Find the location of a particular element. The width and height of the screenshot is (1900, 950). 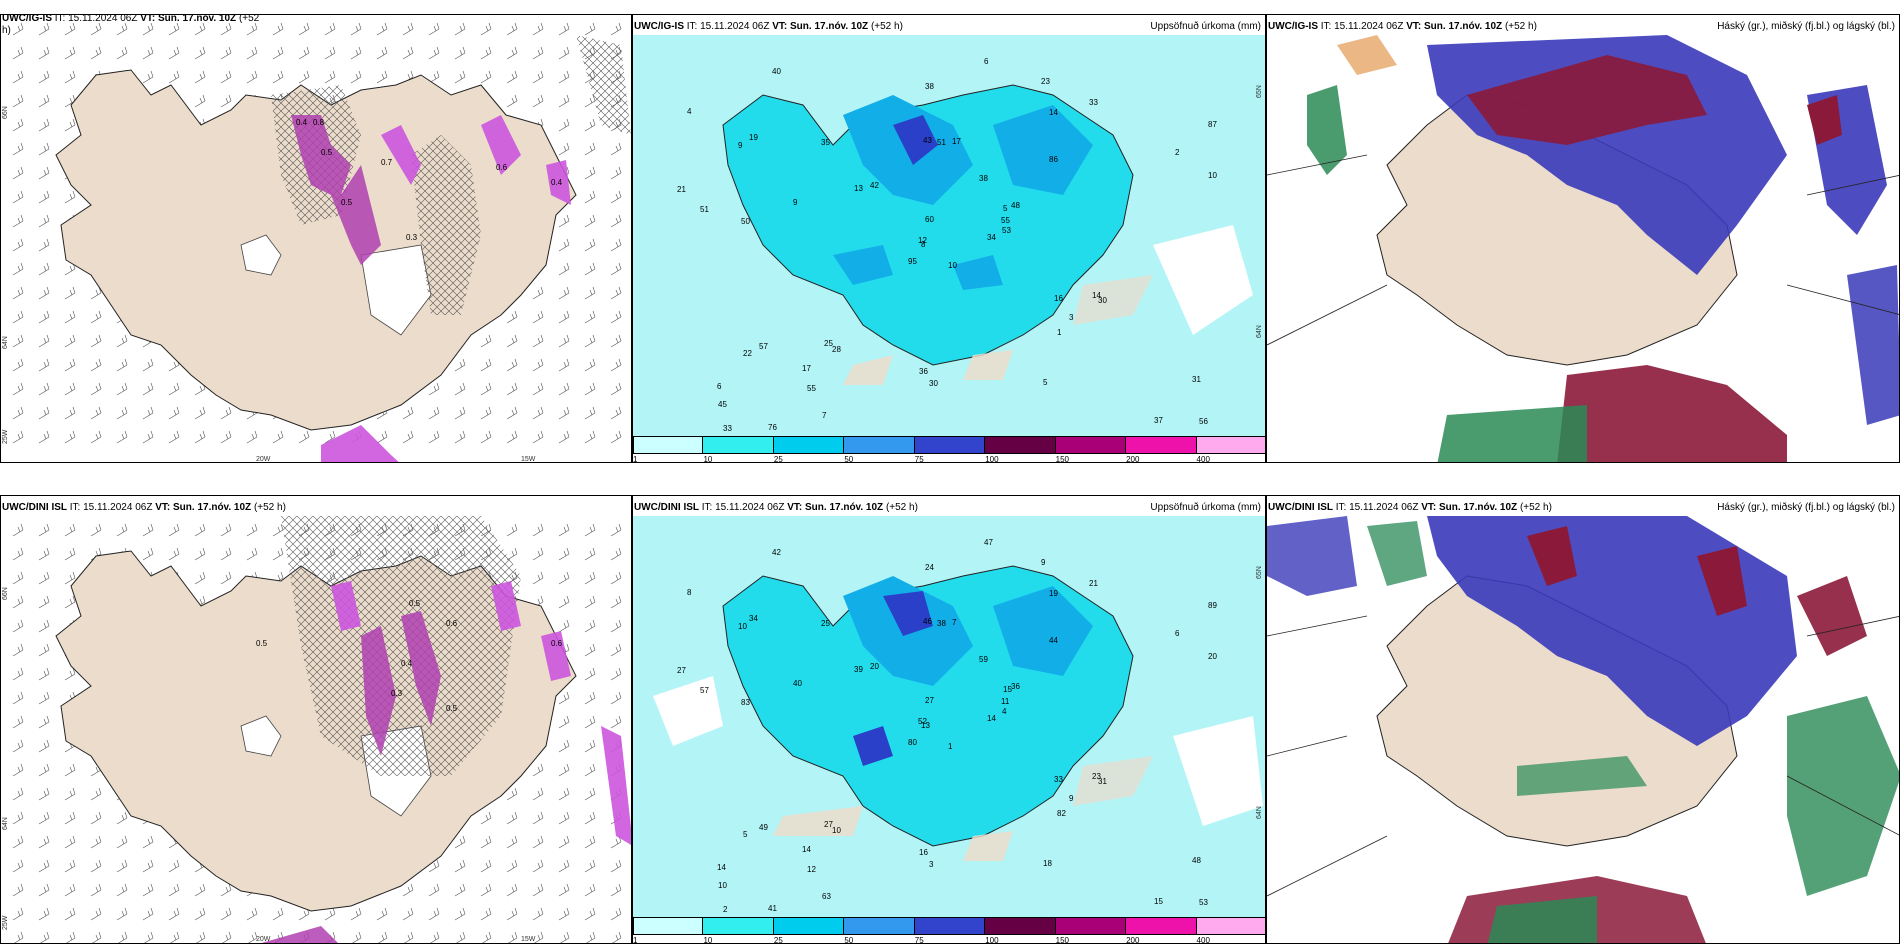

precip-value: 3 is located at coordinates (931, 864).